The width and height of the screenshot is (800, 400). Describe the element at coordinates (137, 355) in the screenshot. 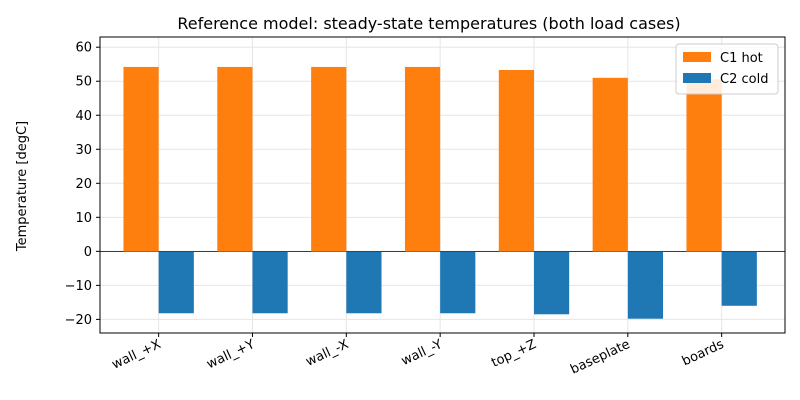

I see `x-tick-label: wall_+X` at that location.